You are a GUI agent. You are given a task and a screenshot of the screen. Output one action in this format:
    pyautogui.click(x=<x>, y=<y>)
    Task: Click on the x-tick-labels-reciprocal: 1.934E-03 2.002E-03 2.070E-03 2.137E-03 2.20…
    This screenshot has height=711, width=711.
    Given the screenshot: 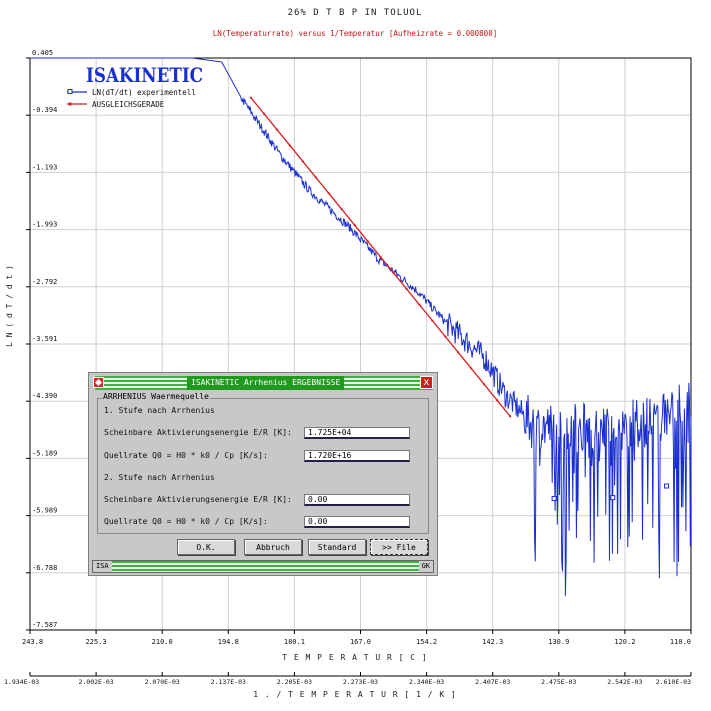 What is the action you would take?
    pyautogui.click(x=347, y=682)
    